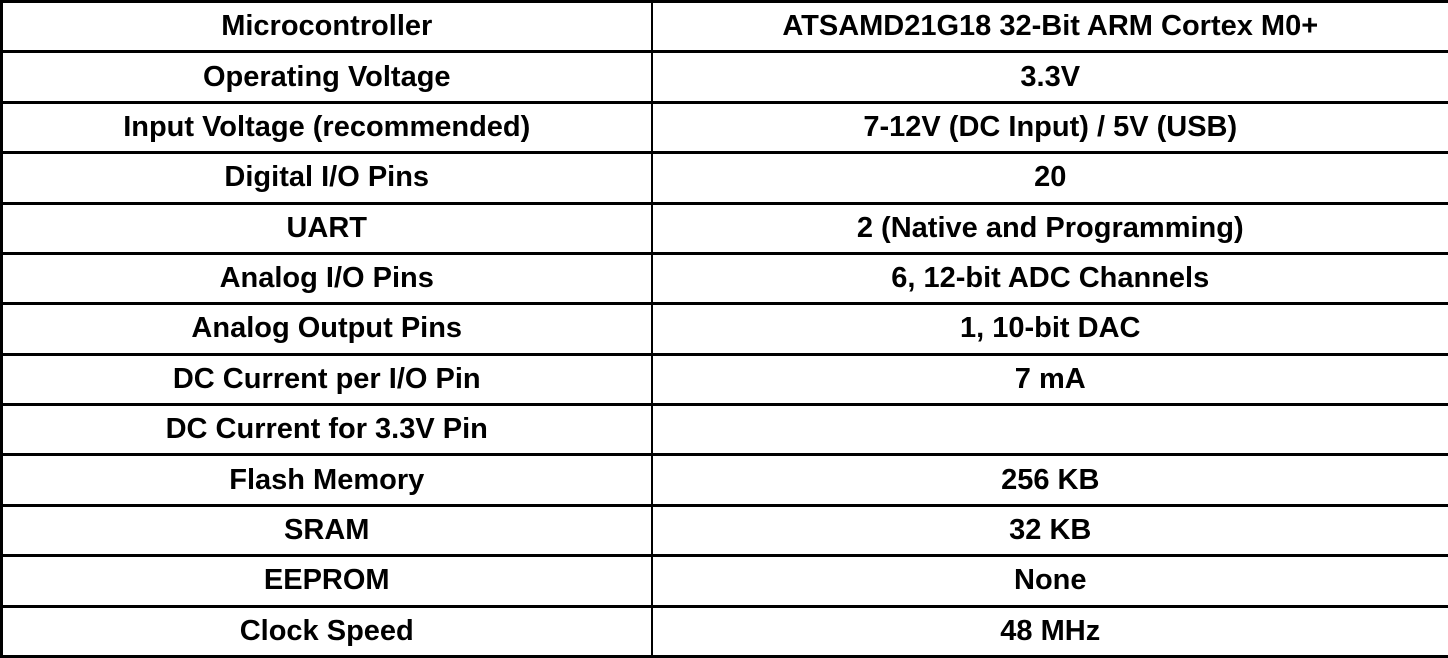 Image resolution: width=1448 pixels, height=658 pixels. Describe the element at coordinates (1049, 379) in the screenshot. I see `spec-value: 7 mA` at that location.